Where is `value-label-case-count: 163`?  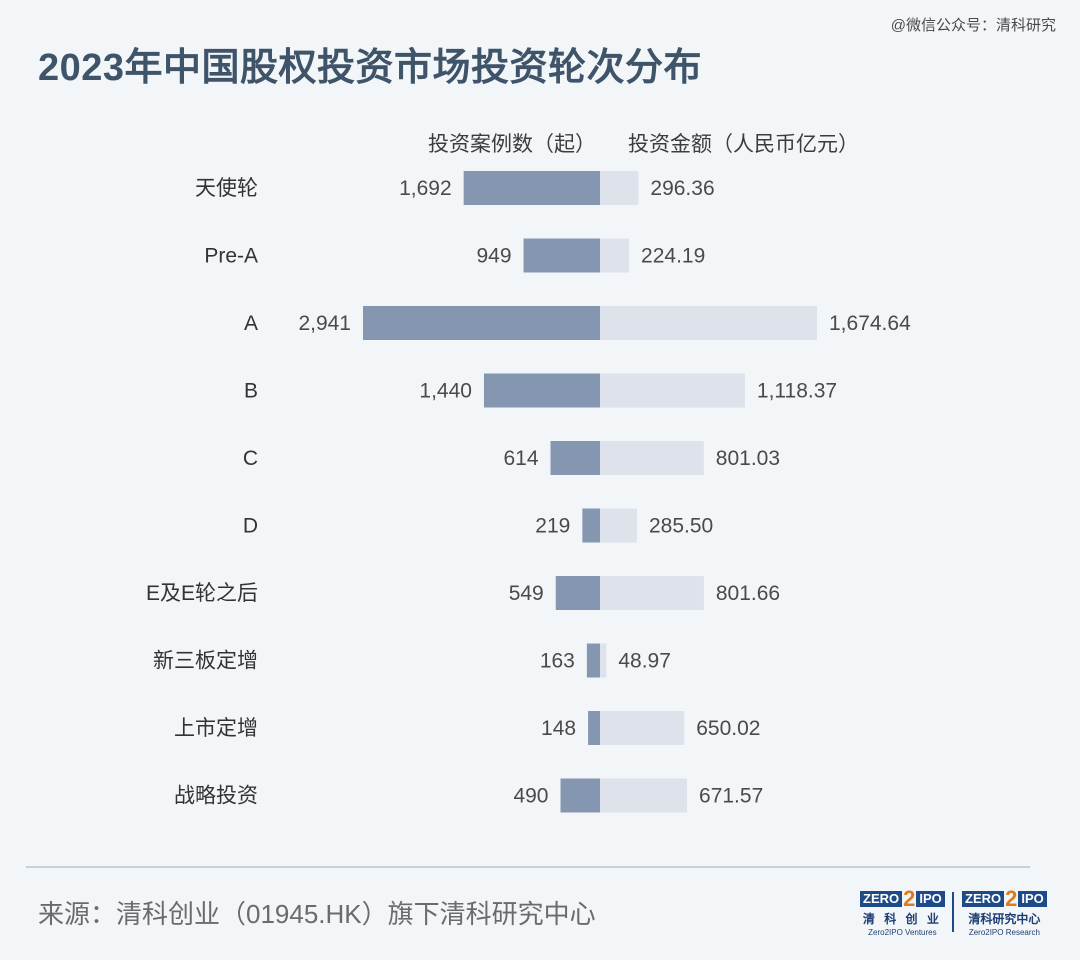
value-label-case-count: 163 is located at coordinates (557, 661).